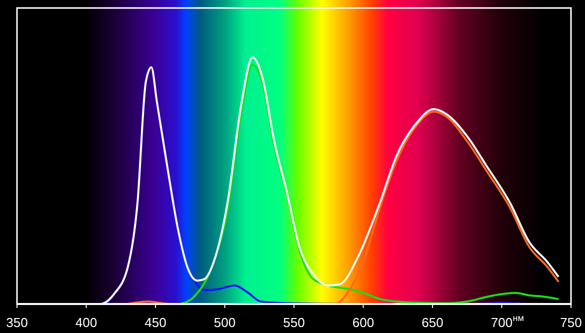 This screenshot has height=333, width=585. What do you see at coordinates (518, 318) in the screenshot?
I see `x-axis-title: нм` at bounding box center [518, 318].